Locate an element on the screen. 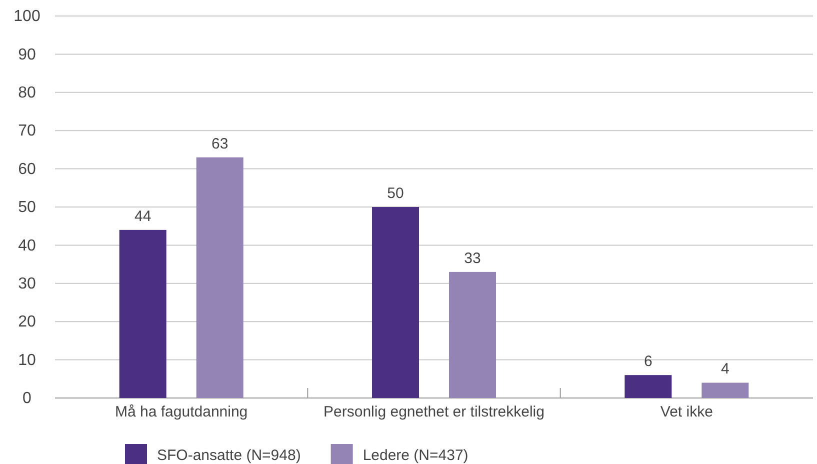 This screenshot has width=817, height=464. data-label: 6 is located at coordinates (648, 361).